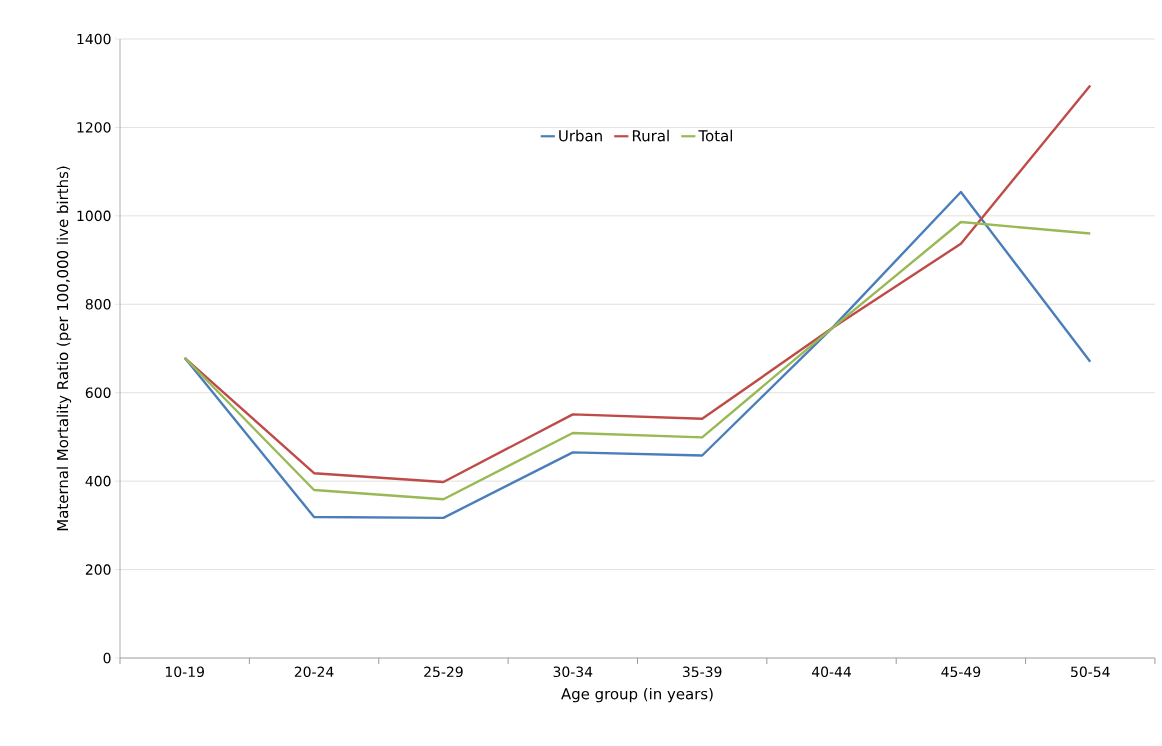 The width and height of the screenshot is (1162, 746). Describe the element at coordinates (64, 348) in the screenshot. I see `y-axis-title: Maternal Mortality Ratio (per 100,000 live births)` at that location.